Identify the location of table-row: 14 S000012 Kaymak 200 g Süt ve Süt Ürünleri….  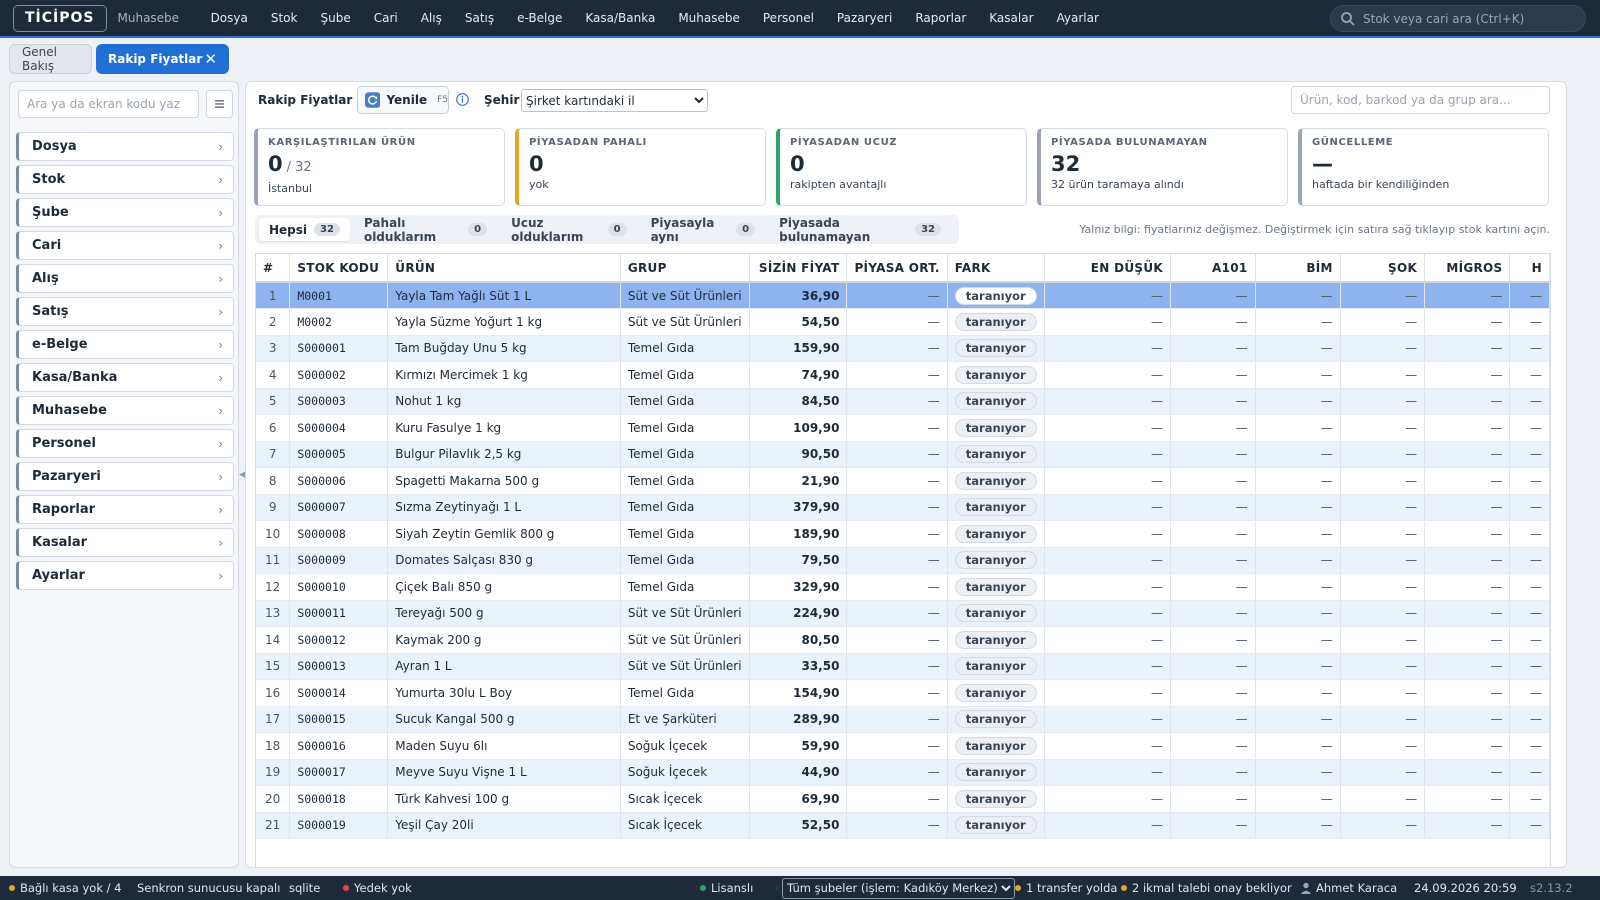
(903, 640).